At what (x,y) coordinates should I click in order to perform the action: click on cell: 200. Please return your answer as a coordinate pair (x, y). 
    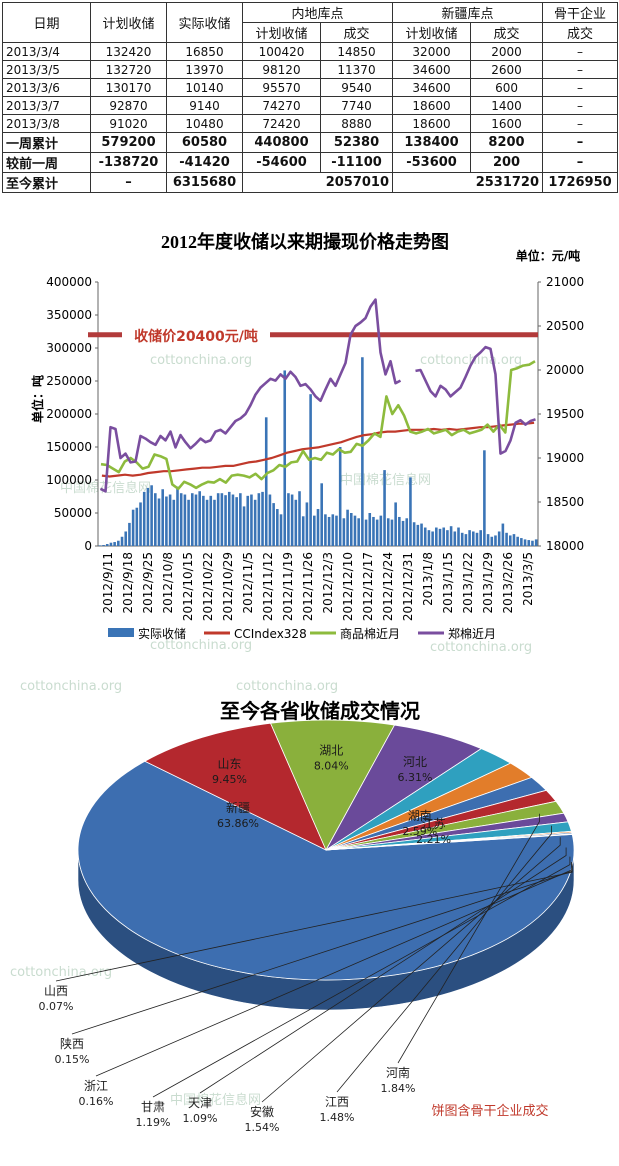
    Looking at the image, I should click on (507, 162).